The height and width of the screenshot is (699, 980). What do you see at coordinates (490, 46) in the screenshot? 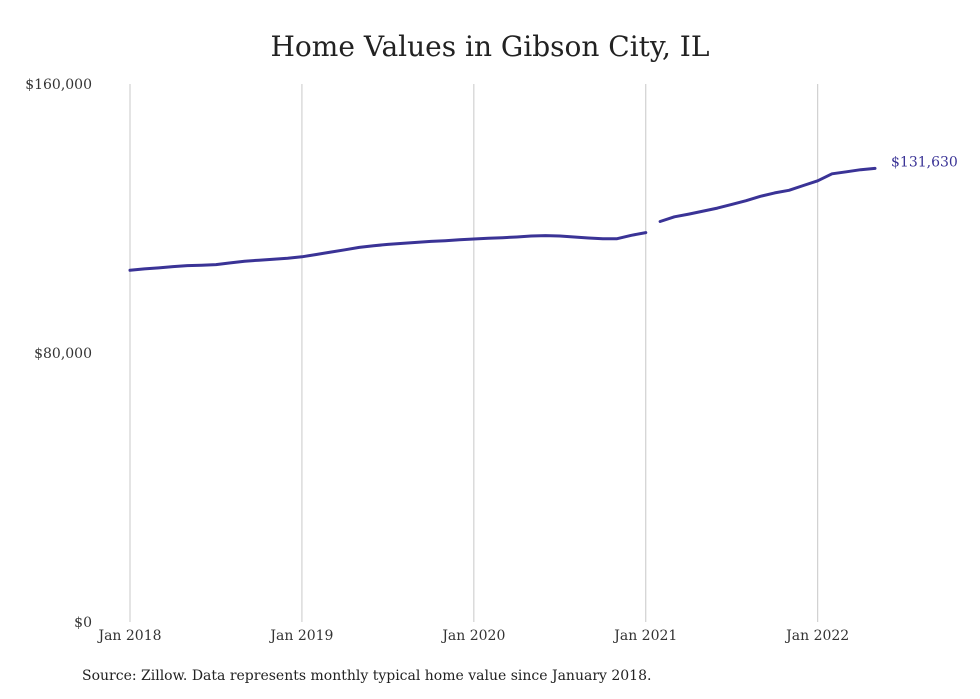
I see `chart-title: Home Values in Gibson City, IL` at bounding box center [490, 46].